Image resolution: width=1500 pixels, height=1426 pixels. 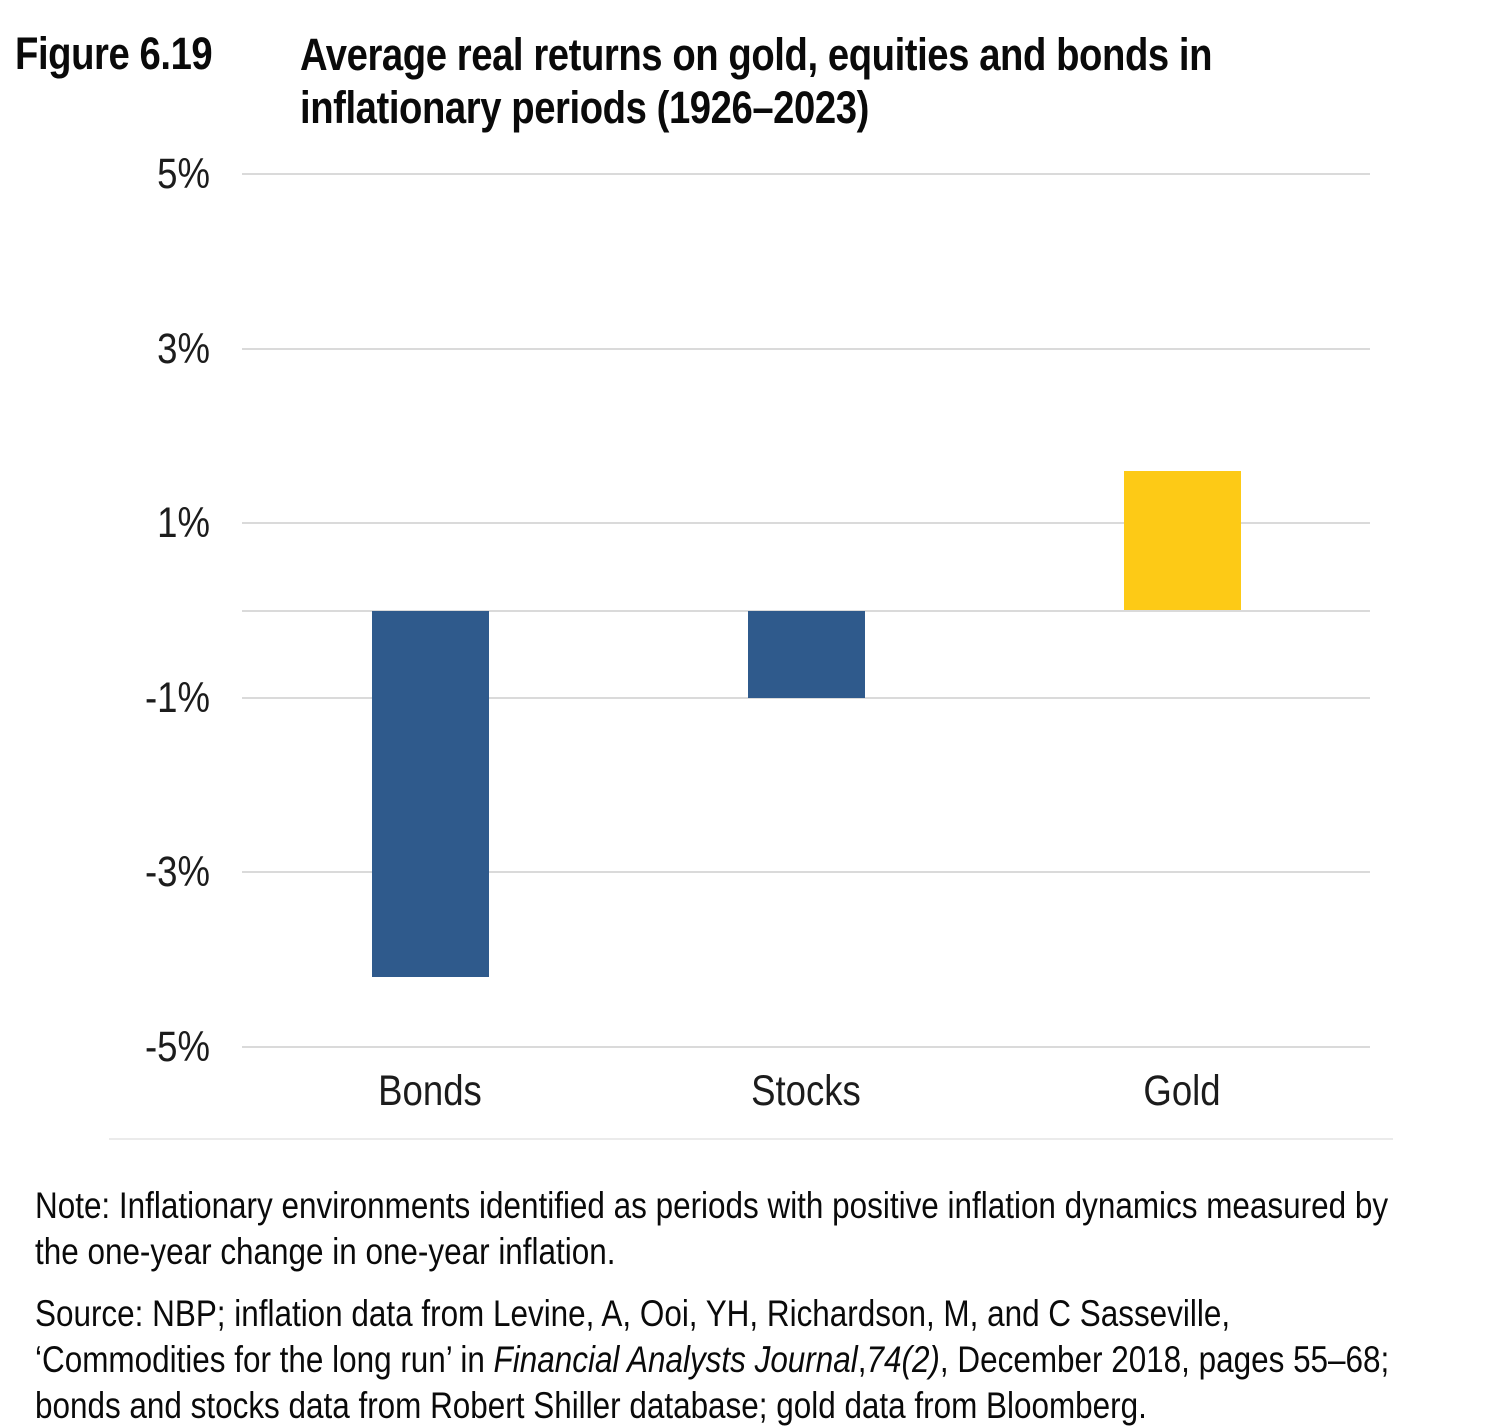 I want to click on x-axis-label-stocks: Stocks, so click(x=806, y=1091).